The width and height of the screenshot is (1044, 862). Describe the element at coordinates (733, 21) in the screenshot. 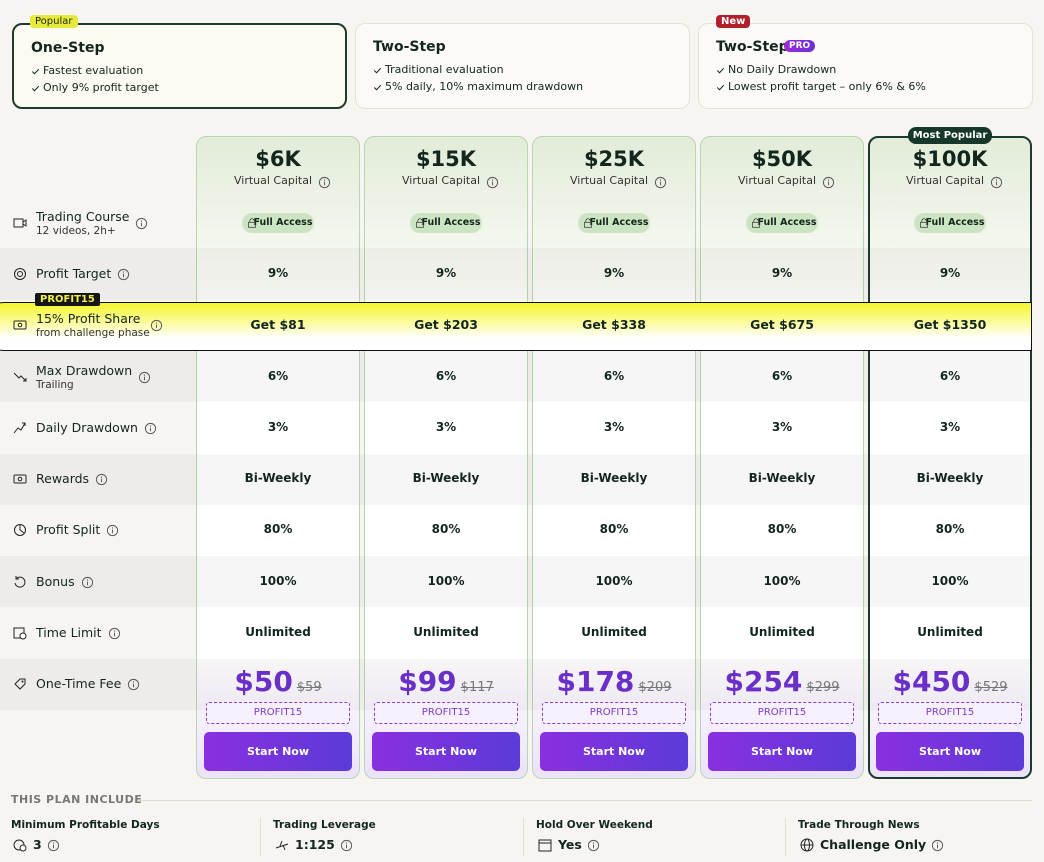

I see `tab-badge: New` at that location.